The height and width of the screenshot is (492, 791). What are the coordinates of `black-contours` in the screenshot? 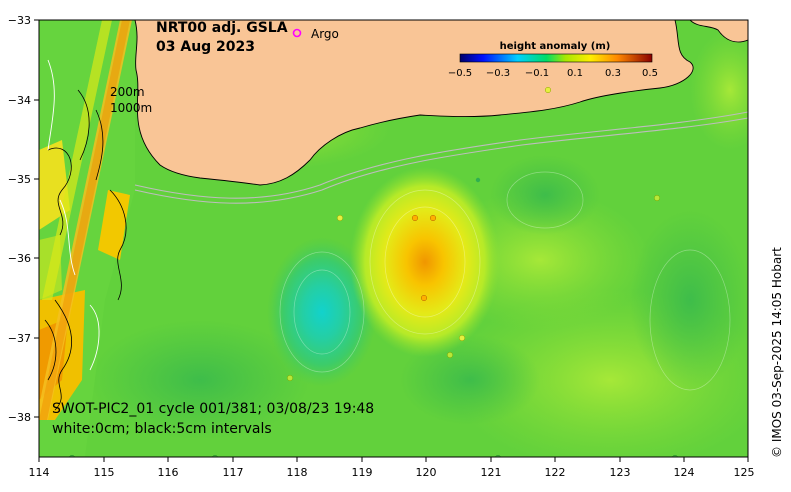 It's located at (85, 250).